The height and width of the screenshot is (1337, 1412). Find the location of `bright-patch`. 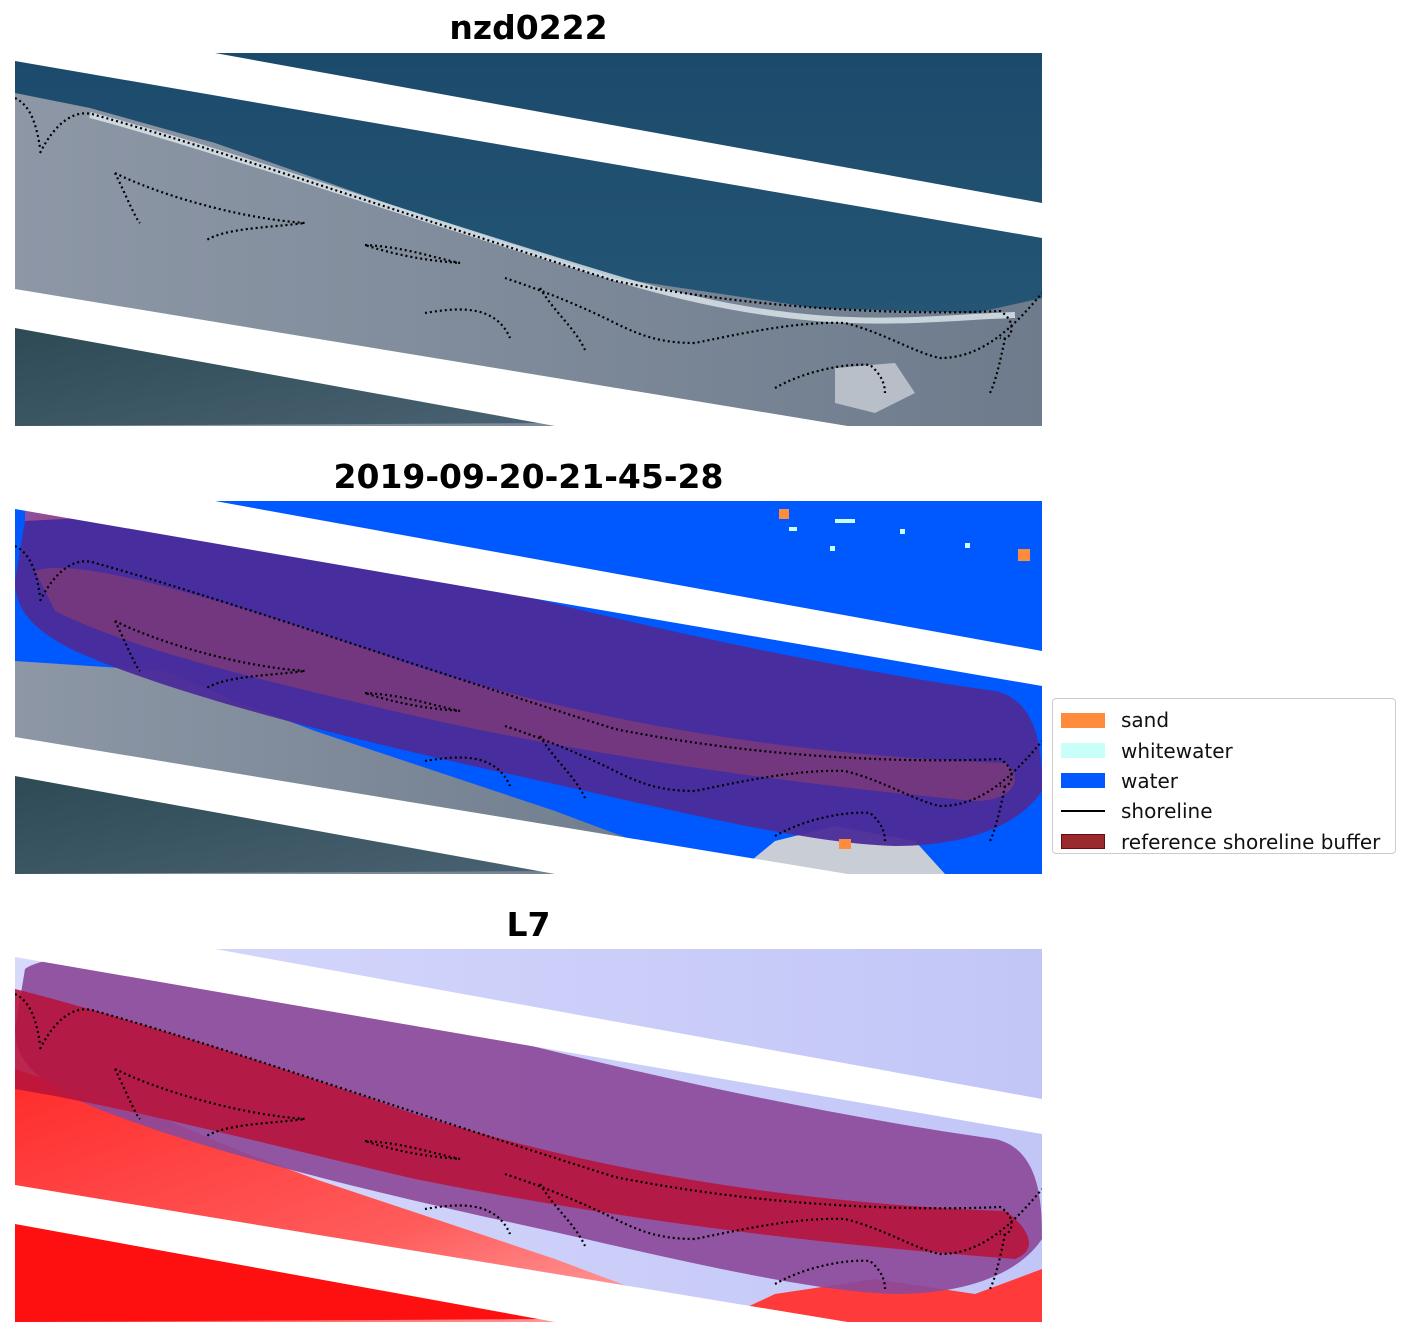

bright-patch is located at coordinates (875, 388).